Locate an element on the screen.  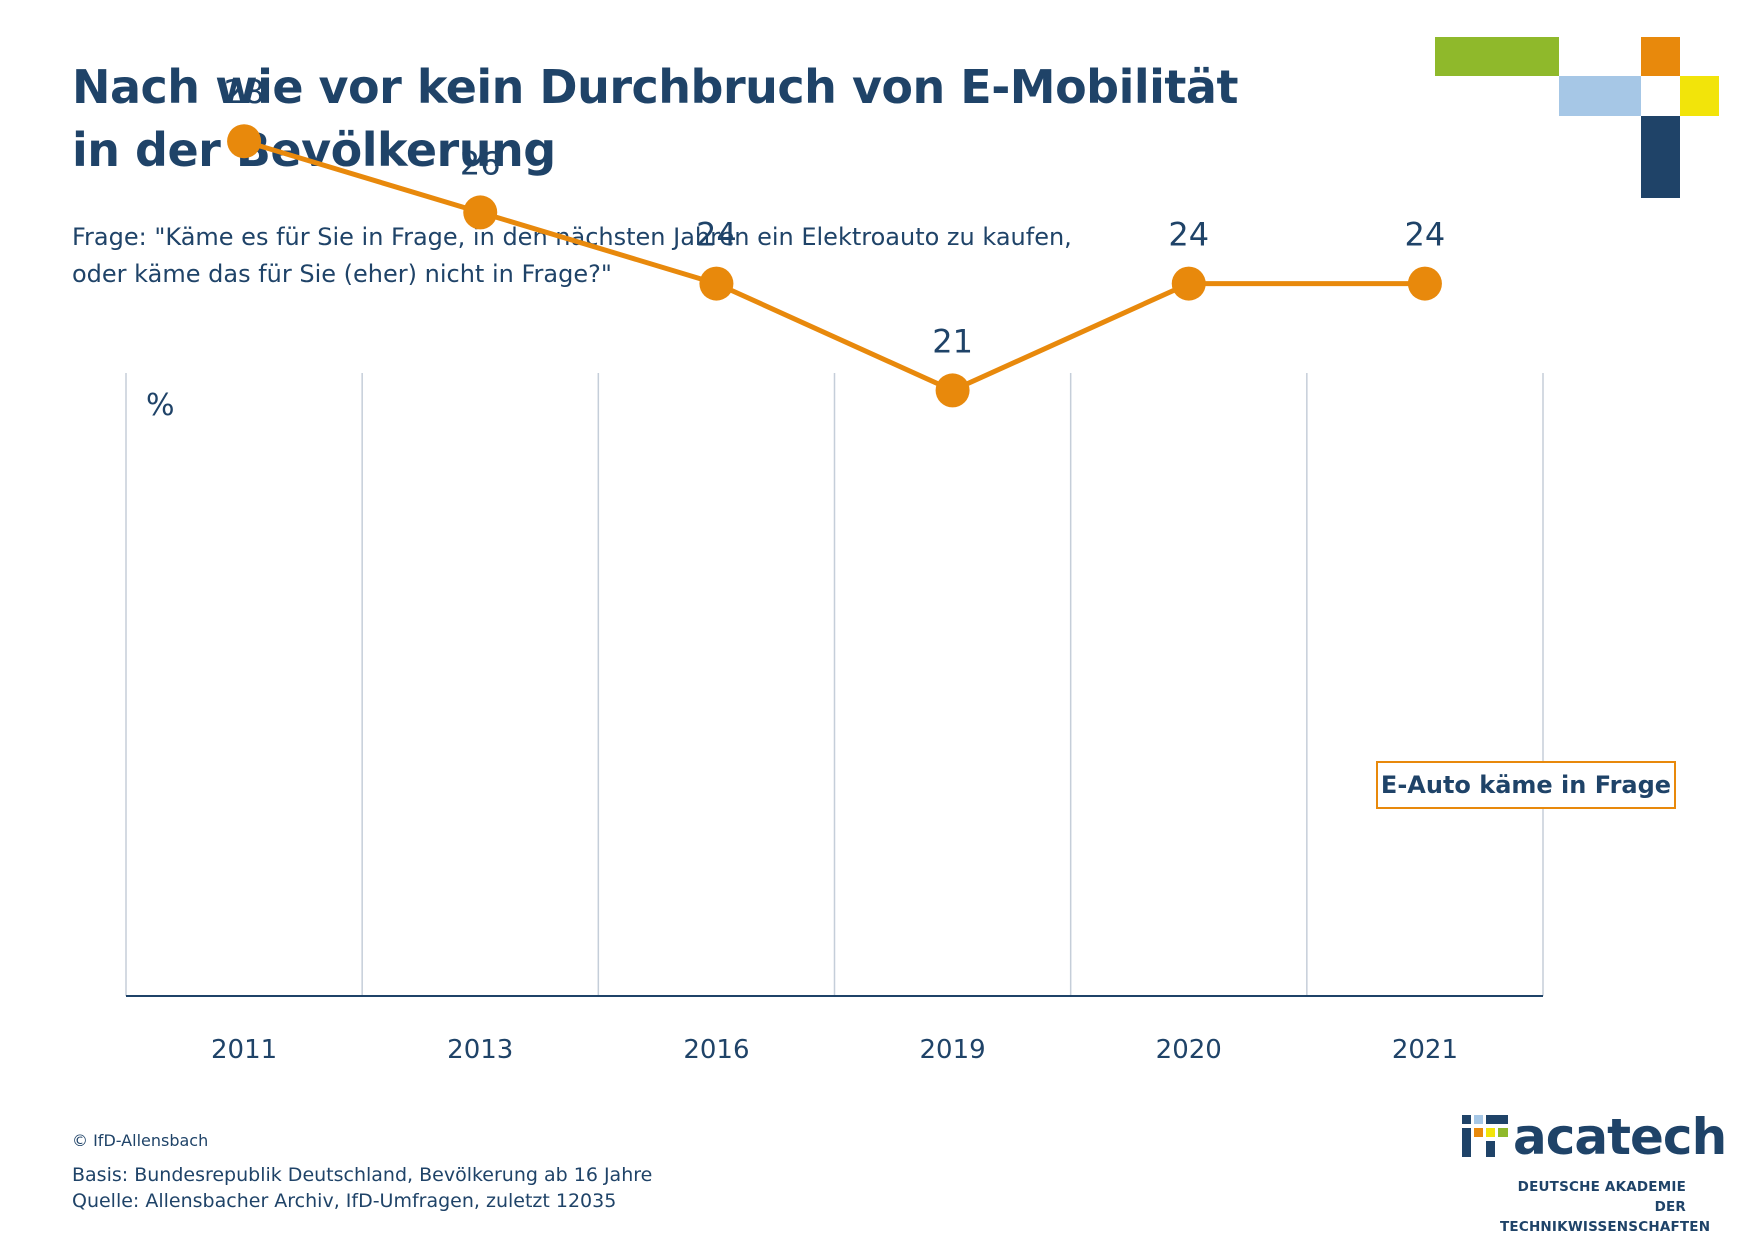
decor-green-bar is located at coordinates (1497, 56).